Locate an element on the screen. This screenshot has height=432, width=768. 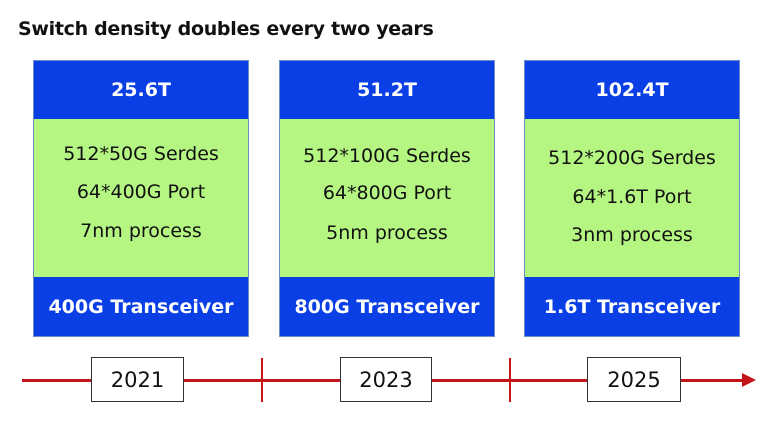
spec-panel: 512*50G Serdes 64*400G Port 7nm process is located at coordinates (141, 199).